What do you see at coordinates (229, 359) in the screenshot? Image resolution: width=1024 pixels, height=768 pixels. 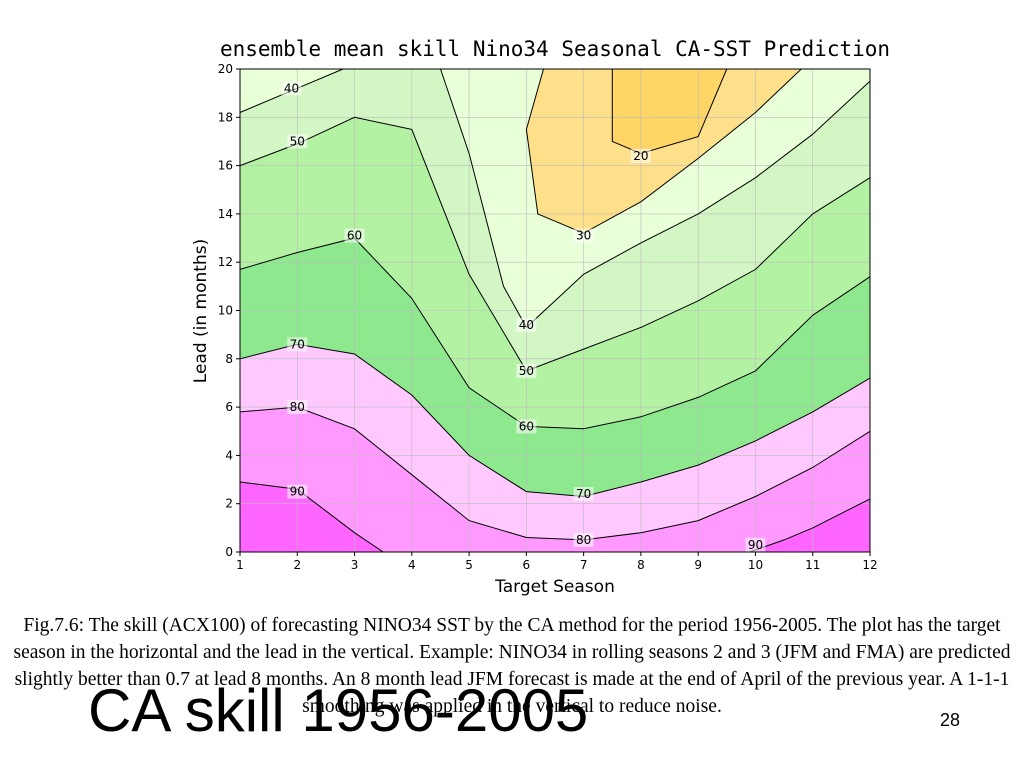 I see `y-tick-label: 8` at bounding box center [229, 359].